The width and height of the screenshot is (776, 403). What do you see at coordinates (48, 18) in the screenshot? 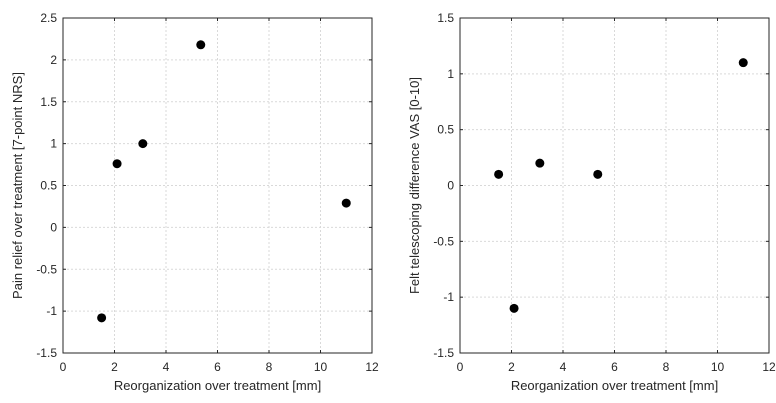
I see `y-tick-label: 2.5` at bounding box center [48, 18].